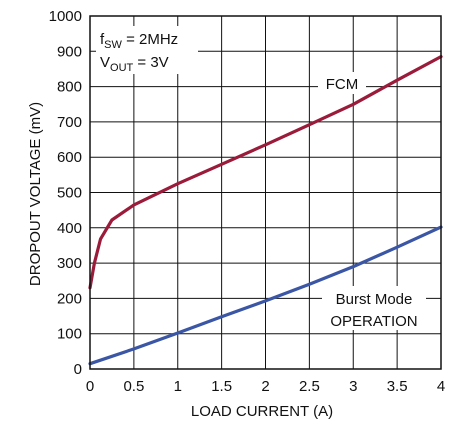  Describe the element at coordinates (133, 386) in the screenshot. I see `x-tick-label-1: 0.5` at that location.